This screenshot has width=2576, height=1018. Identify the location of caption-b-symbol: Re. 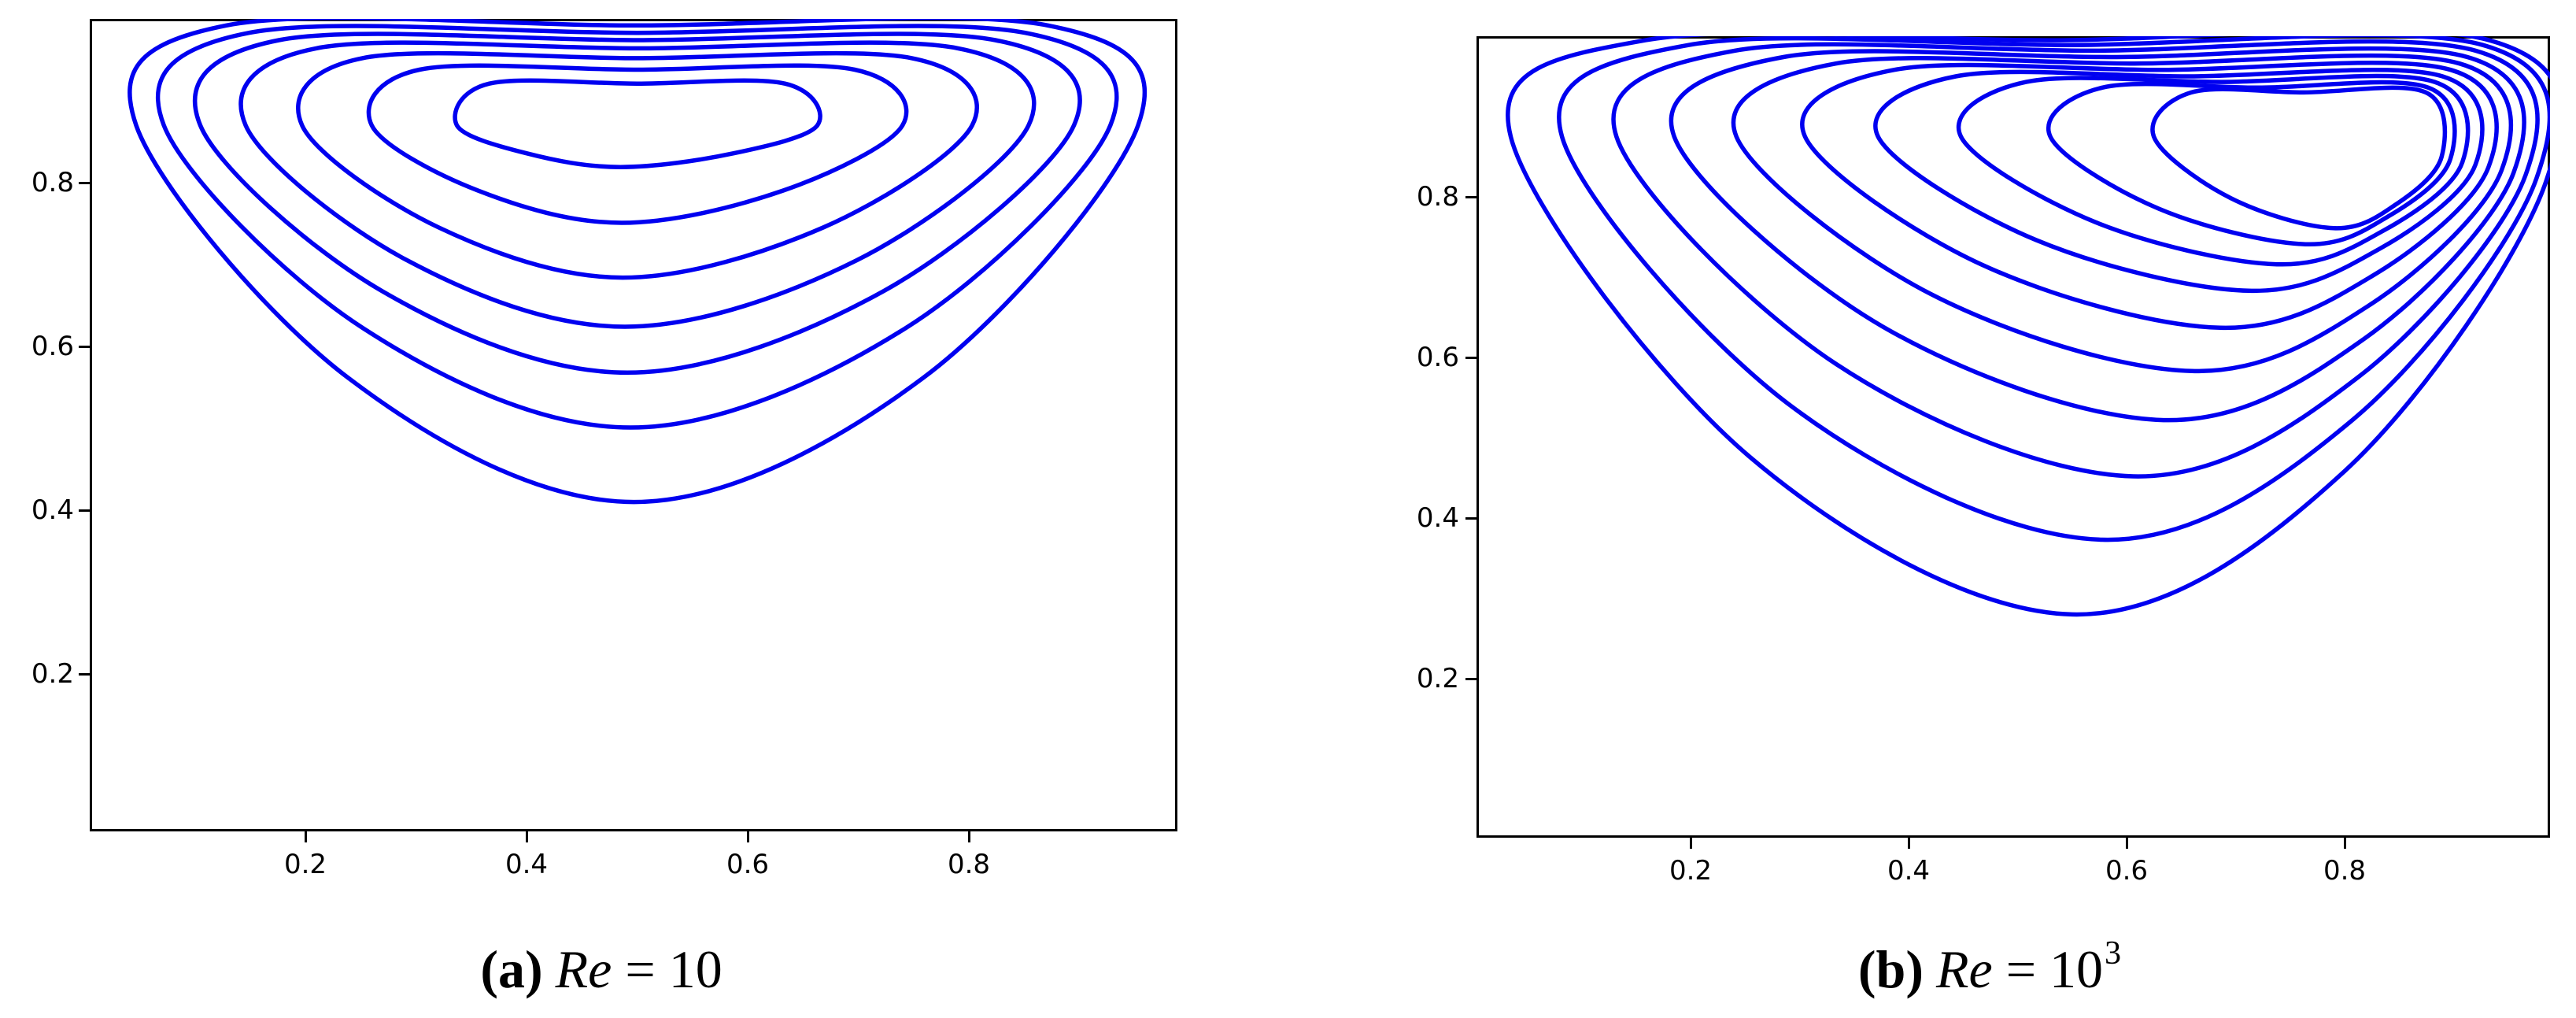
(1964, 969).